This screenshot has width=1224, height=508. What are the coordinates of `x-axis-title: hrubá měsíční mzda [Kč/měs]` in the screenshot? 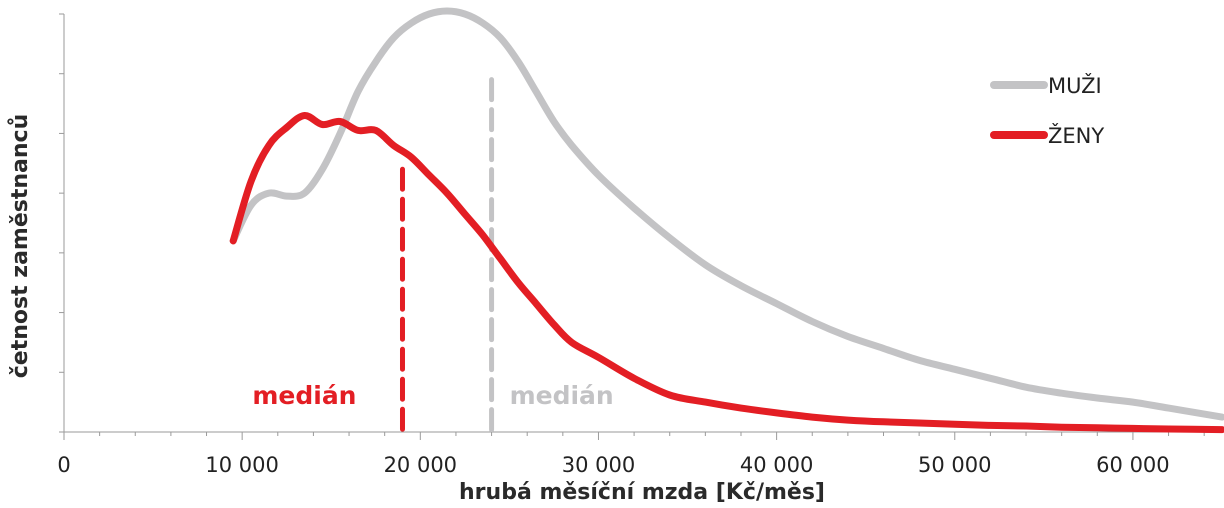 It's located at (642, 492).